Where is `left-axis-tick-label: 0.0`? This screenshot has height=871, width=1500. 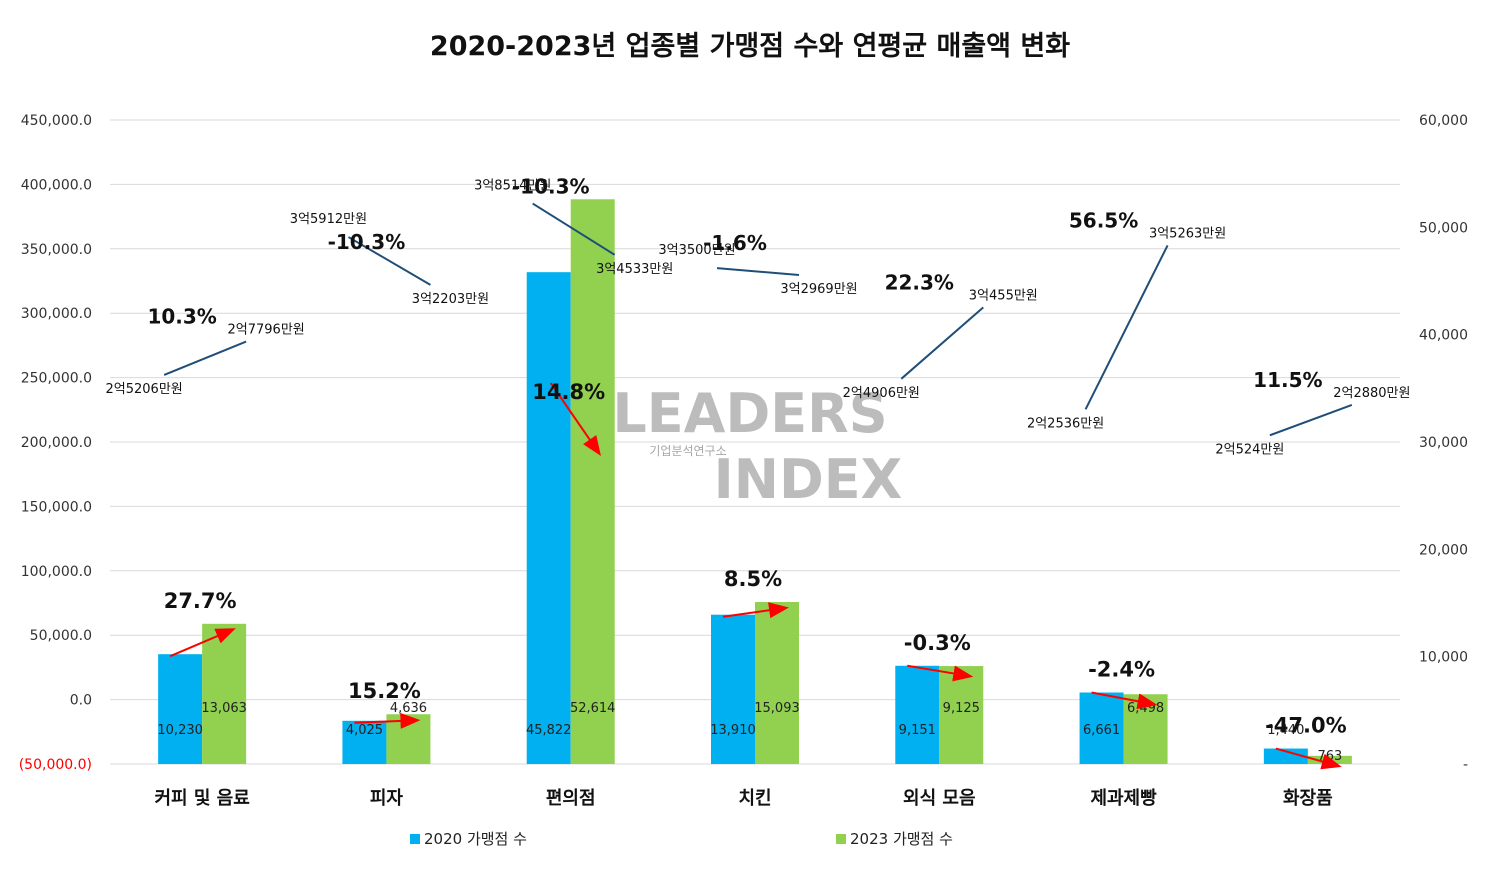 left-axis-tick-label: 0.0 is located at coordinates (81, 701).